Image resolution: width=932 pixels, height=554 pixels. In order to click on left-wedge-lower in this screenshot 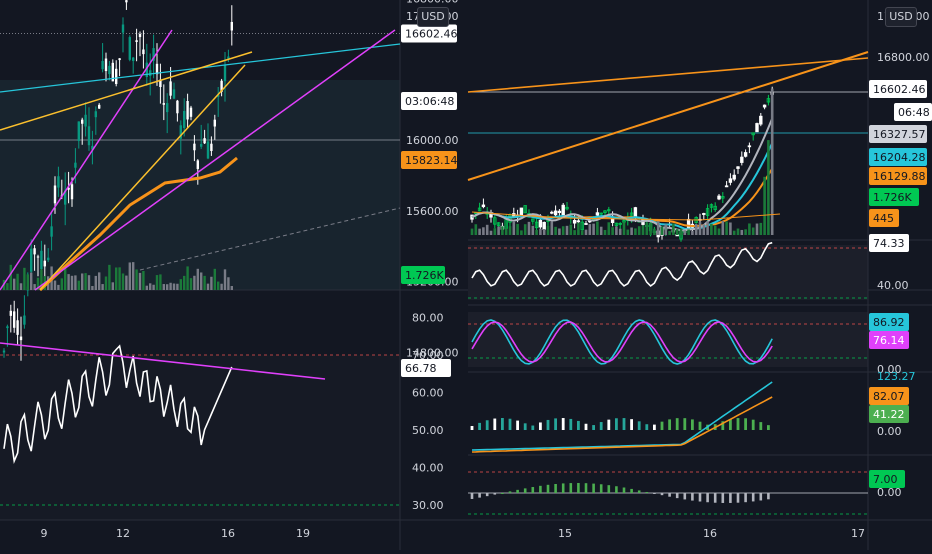, I will do `click(142, 177)`.